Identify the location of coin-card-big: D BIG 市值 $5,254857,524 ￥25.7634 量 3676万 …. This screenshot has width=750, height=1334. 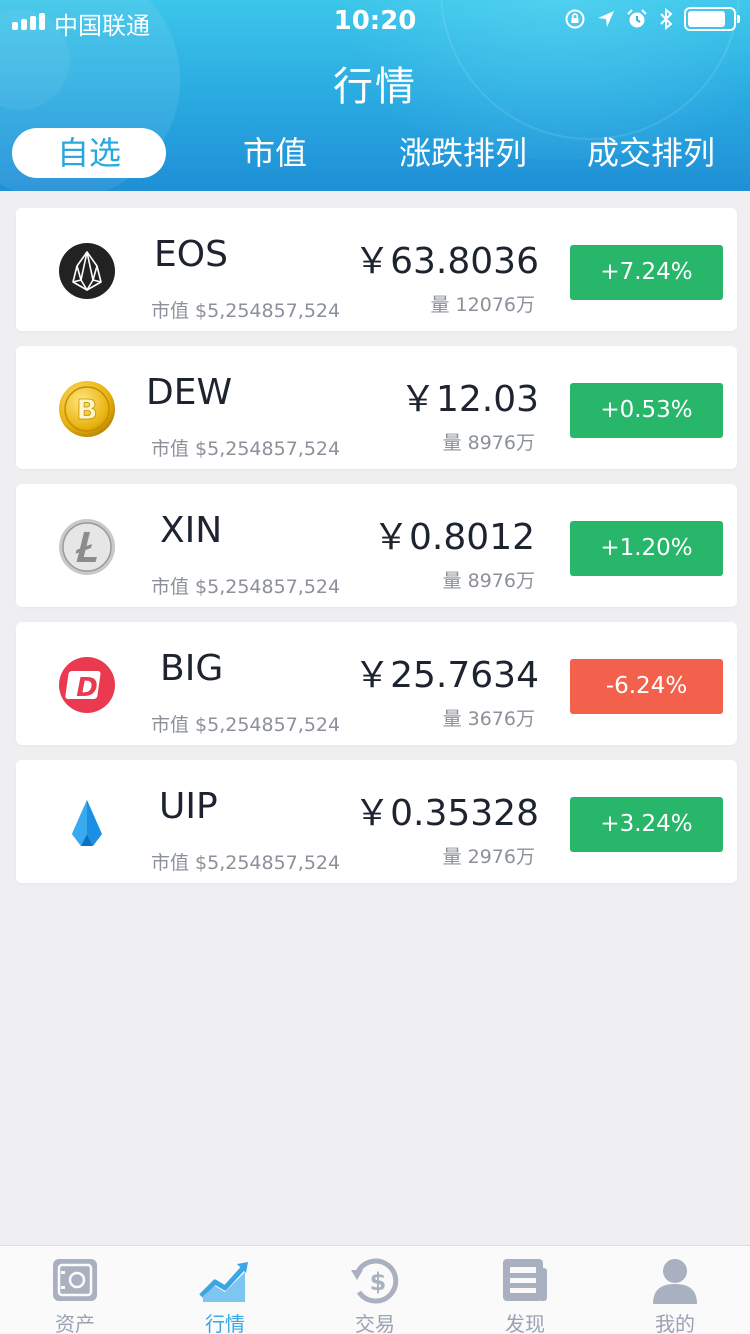
(376, 683).